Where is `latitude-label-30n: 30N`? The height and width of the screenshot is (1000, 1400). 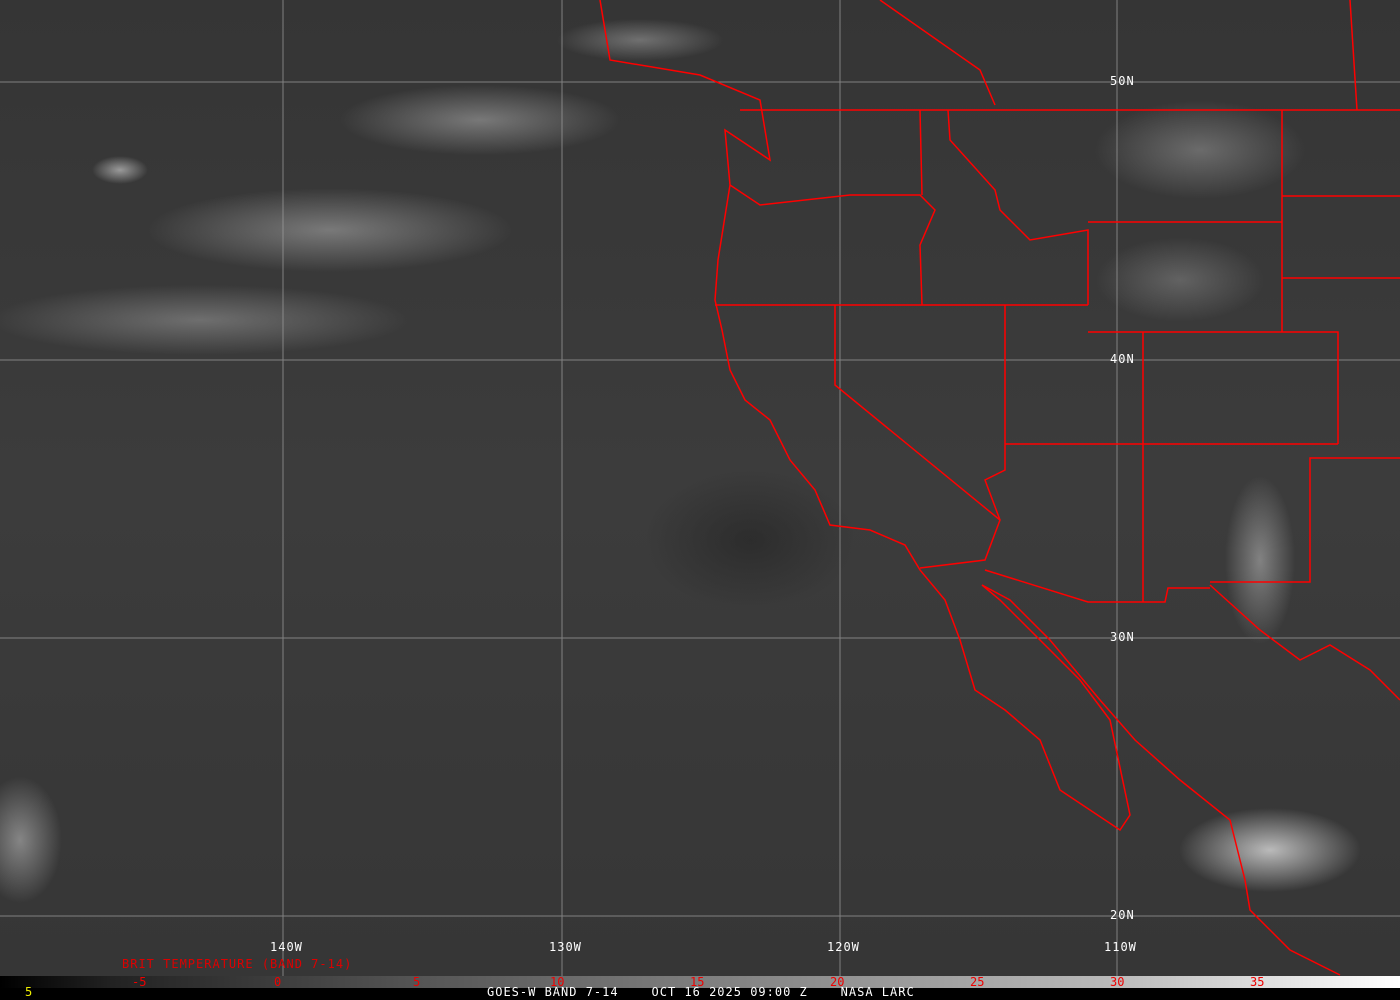
latitude-label-30n: 30N is located at coordinates (1122, 637).